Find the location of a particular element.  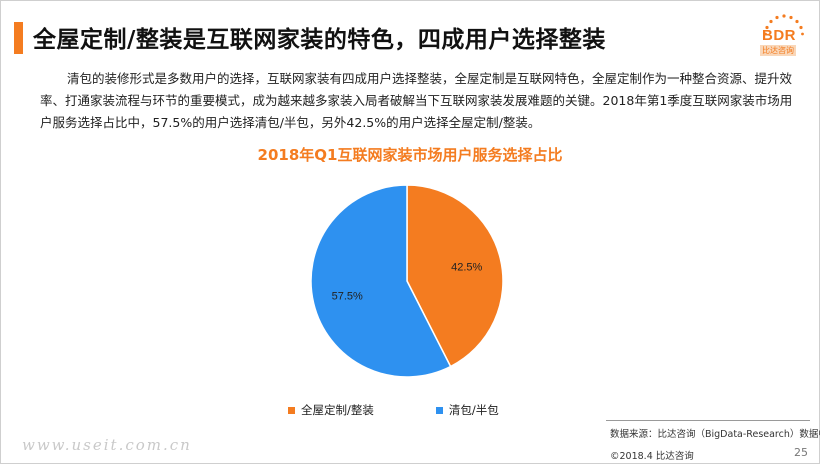

legend-swatch-blue is located at coordinates (439, 410).